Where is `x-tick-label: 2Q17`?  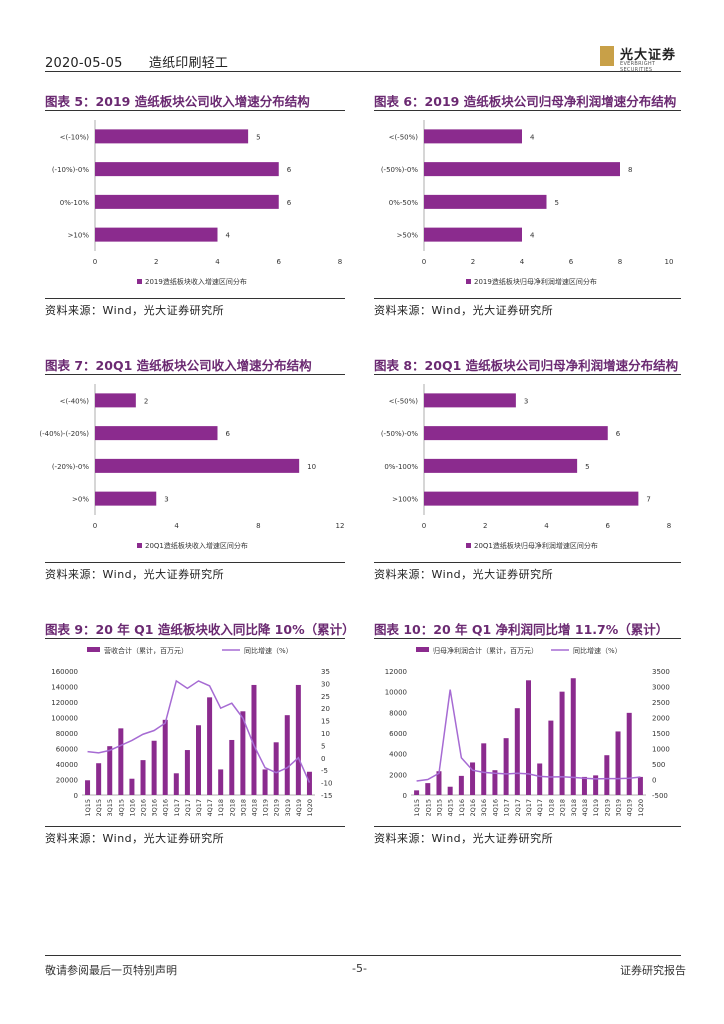
x-tick-label: 2Q17 is located at coordinates (518, 808).